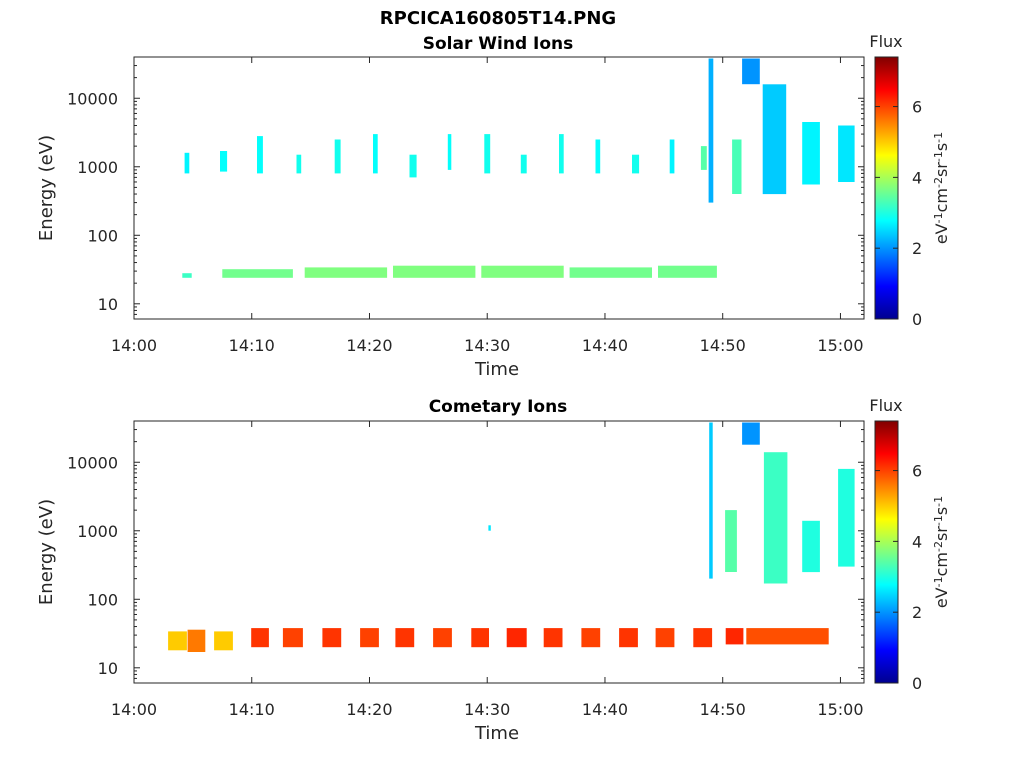 The image size is (1024, 768). Describe the element at coordinates (498, 407) in the screenshot. I see `panel-title: Cometary Ions` at that location.